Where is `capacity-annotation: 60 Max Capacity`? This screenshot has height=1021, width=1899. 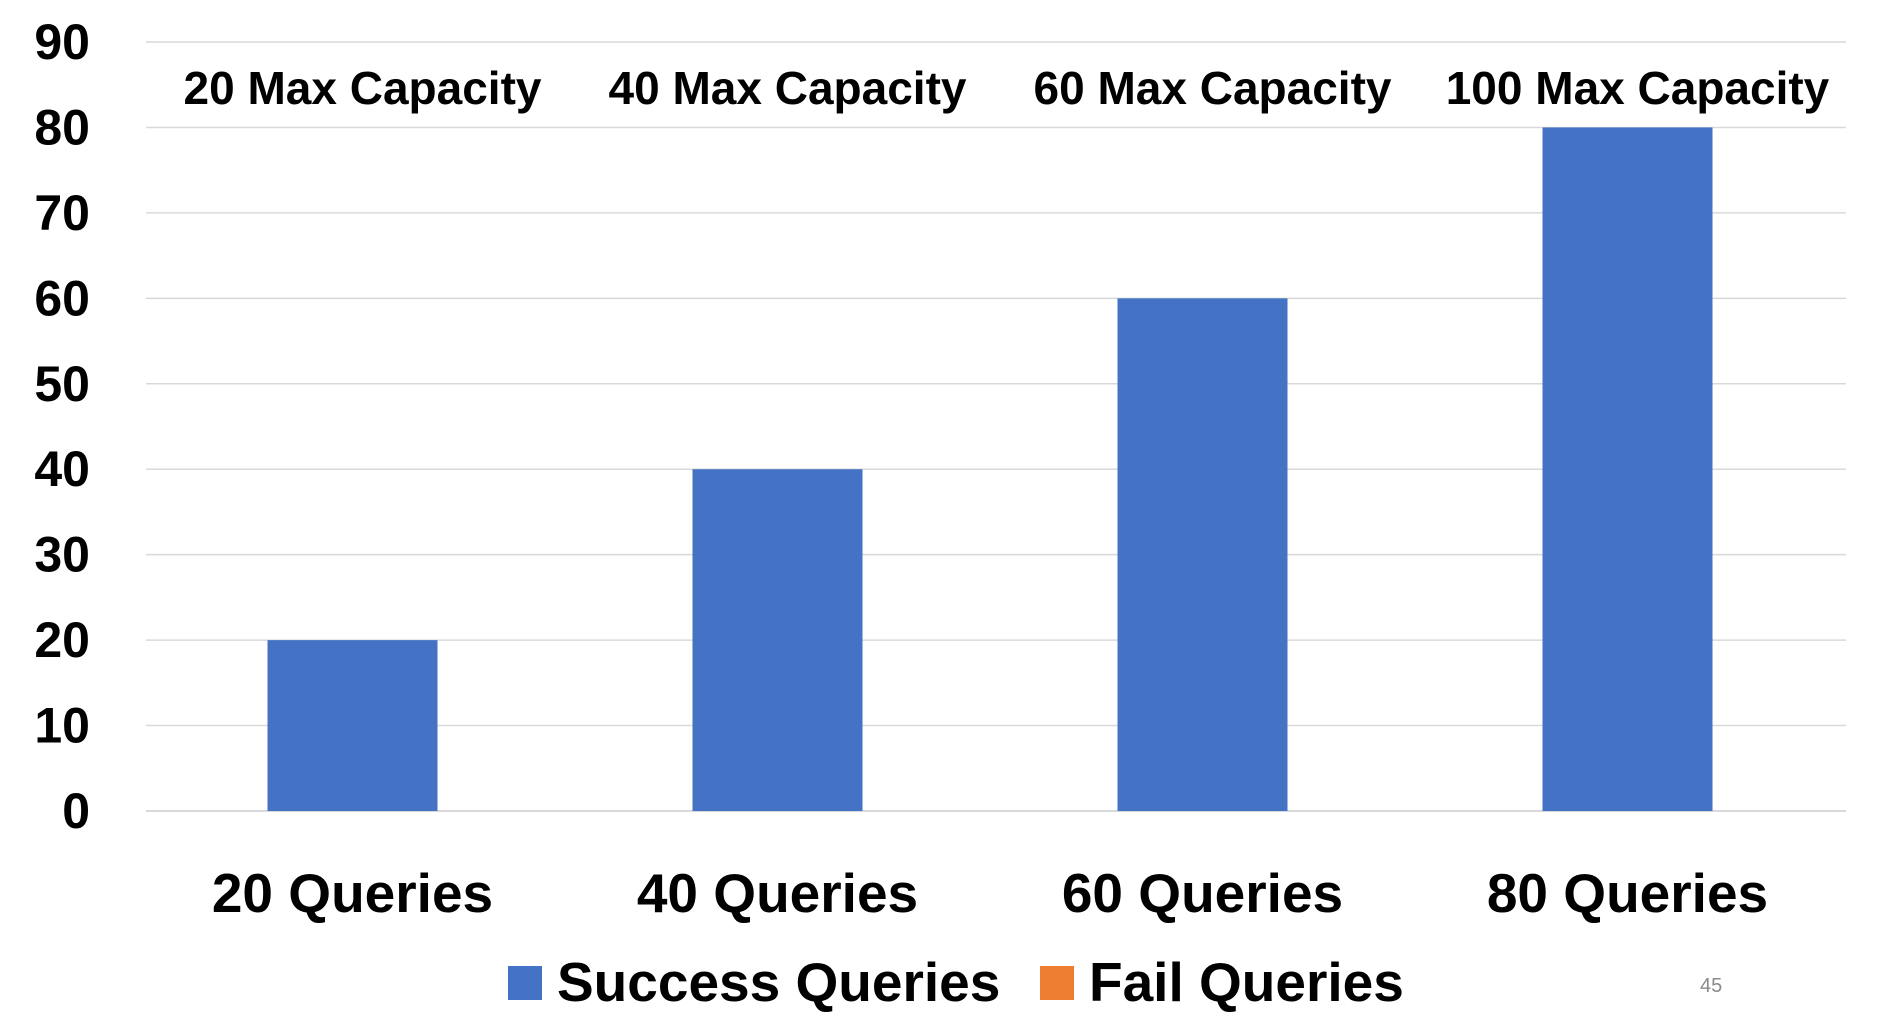
capacity-annotation: 60 Max Capacity is located at coordinates (1213, 88).